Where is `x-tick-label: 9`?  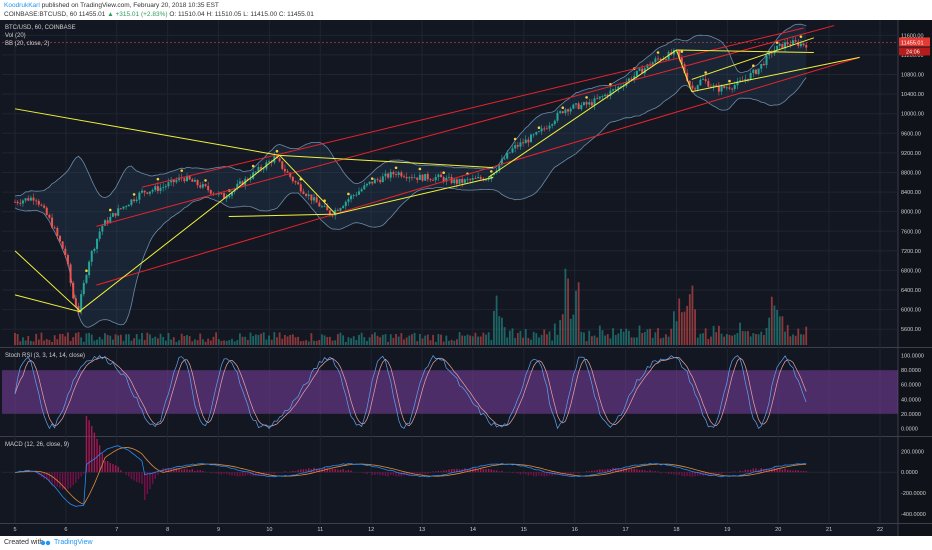 x-tick-label: 9 is located at coordinates (218, 530).